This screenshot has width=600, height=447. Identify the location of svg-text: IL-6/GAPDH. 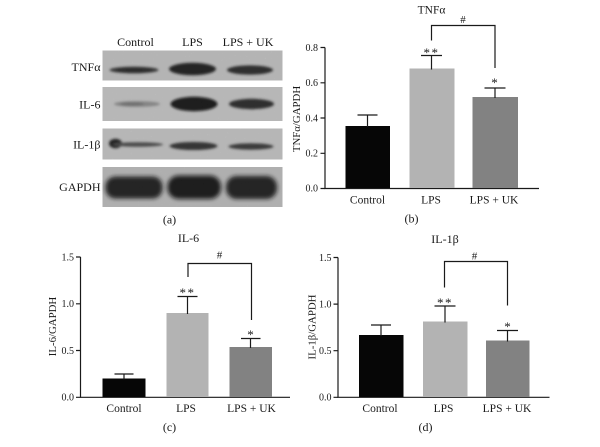
(53, 327).